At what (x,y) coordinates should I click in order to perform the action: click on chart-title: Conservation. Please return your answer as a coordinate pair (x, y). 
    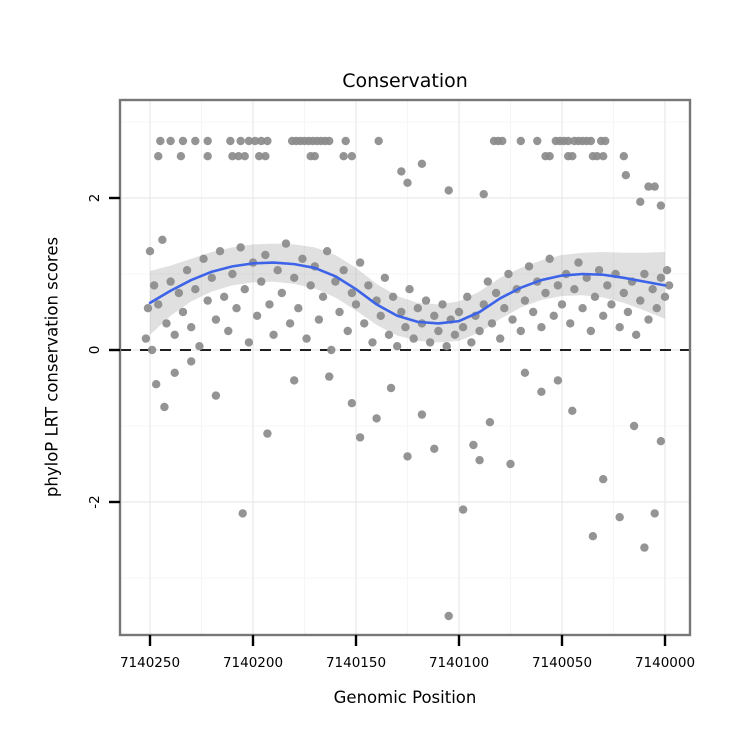
    Looking at the image, I should click on (405, 81).